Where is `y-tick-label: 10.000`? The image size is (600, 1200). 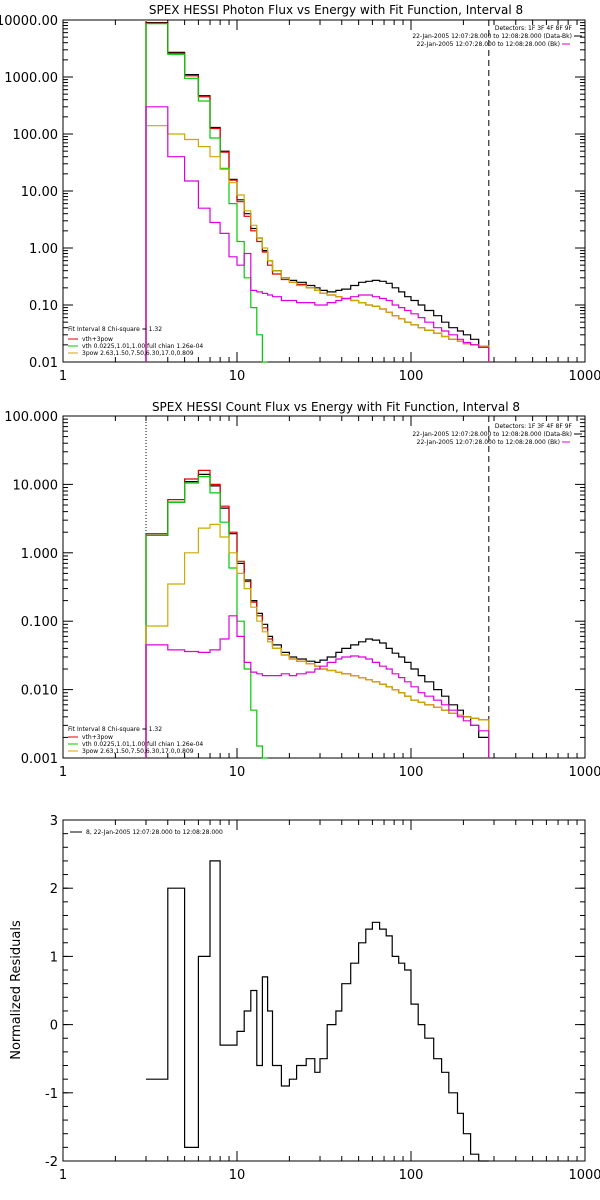 y-tick-label: 10.000 is located at coordinates (36, 485).